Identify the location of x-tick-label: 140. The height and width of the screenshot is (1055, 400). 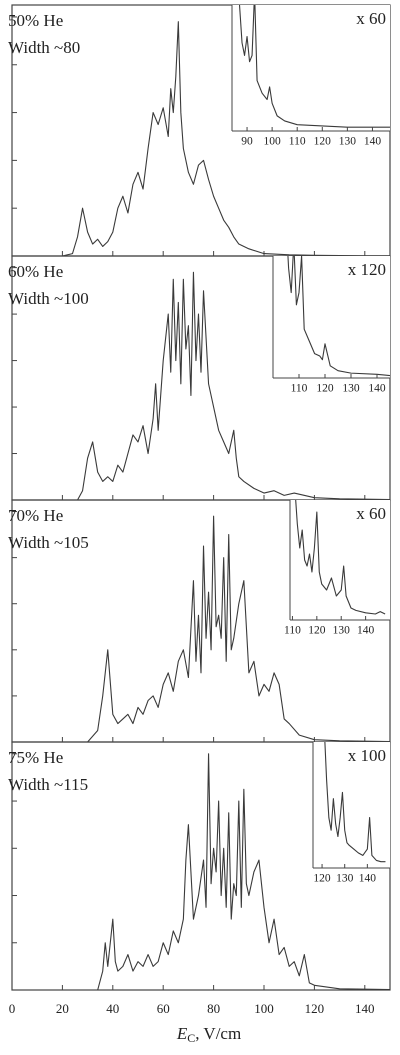
(365, 1008).